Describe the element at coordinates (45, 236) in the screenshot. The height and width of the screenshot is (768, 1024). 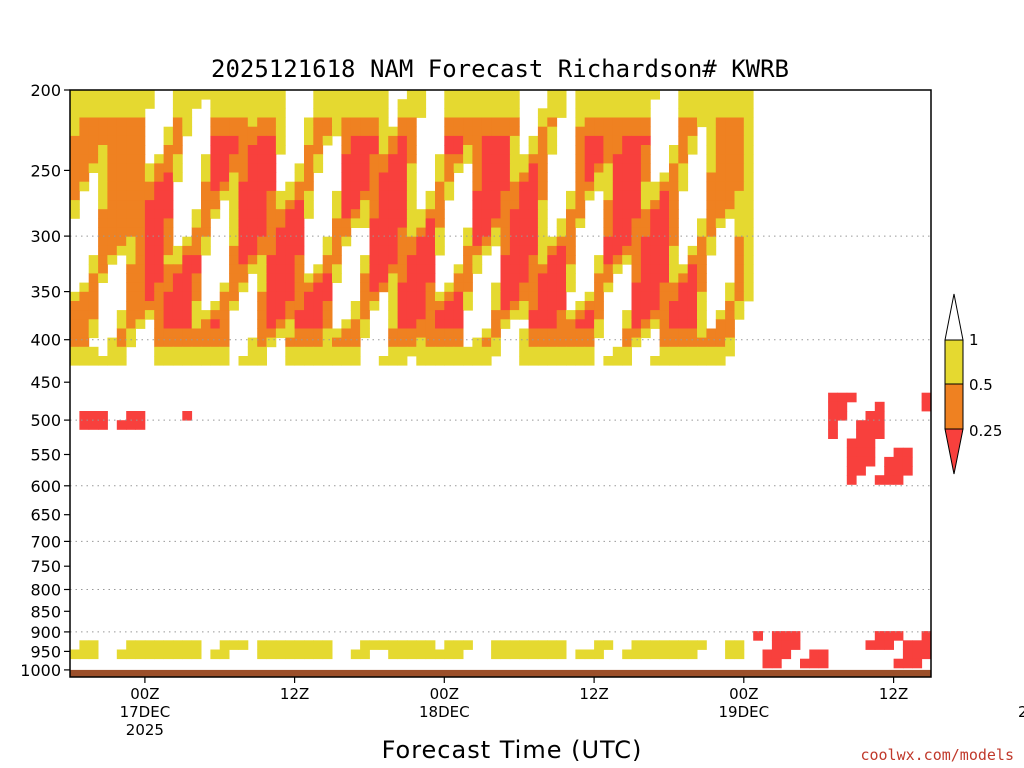
I see `y-tick-label: 300` at that location.